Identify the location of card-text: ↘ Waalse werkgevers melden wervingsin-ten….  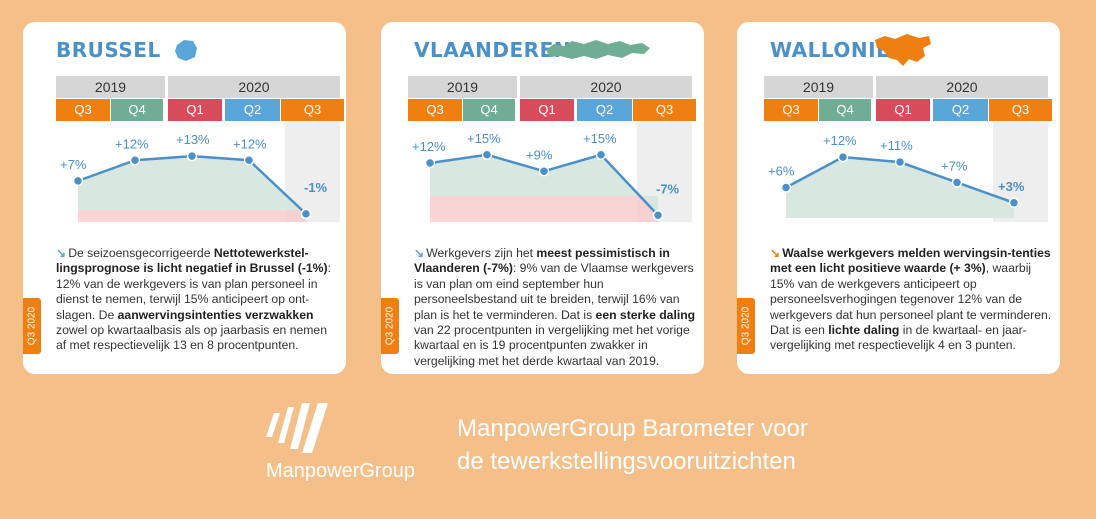
(911, 299).